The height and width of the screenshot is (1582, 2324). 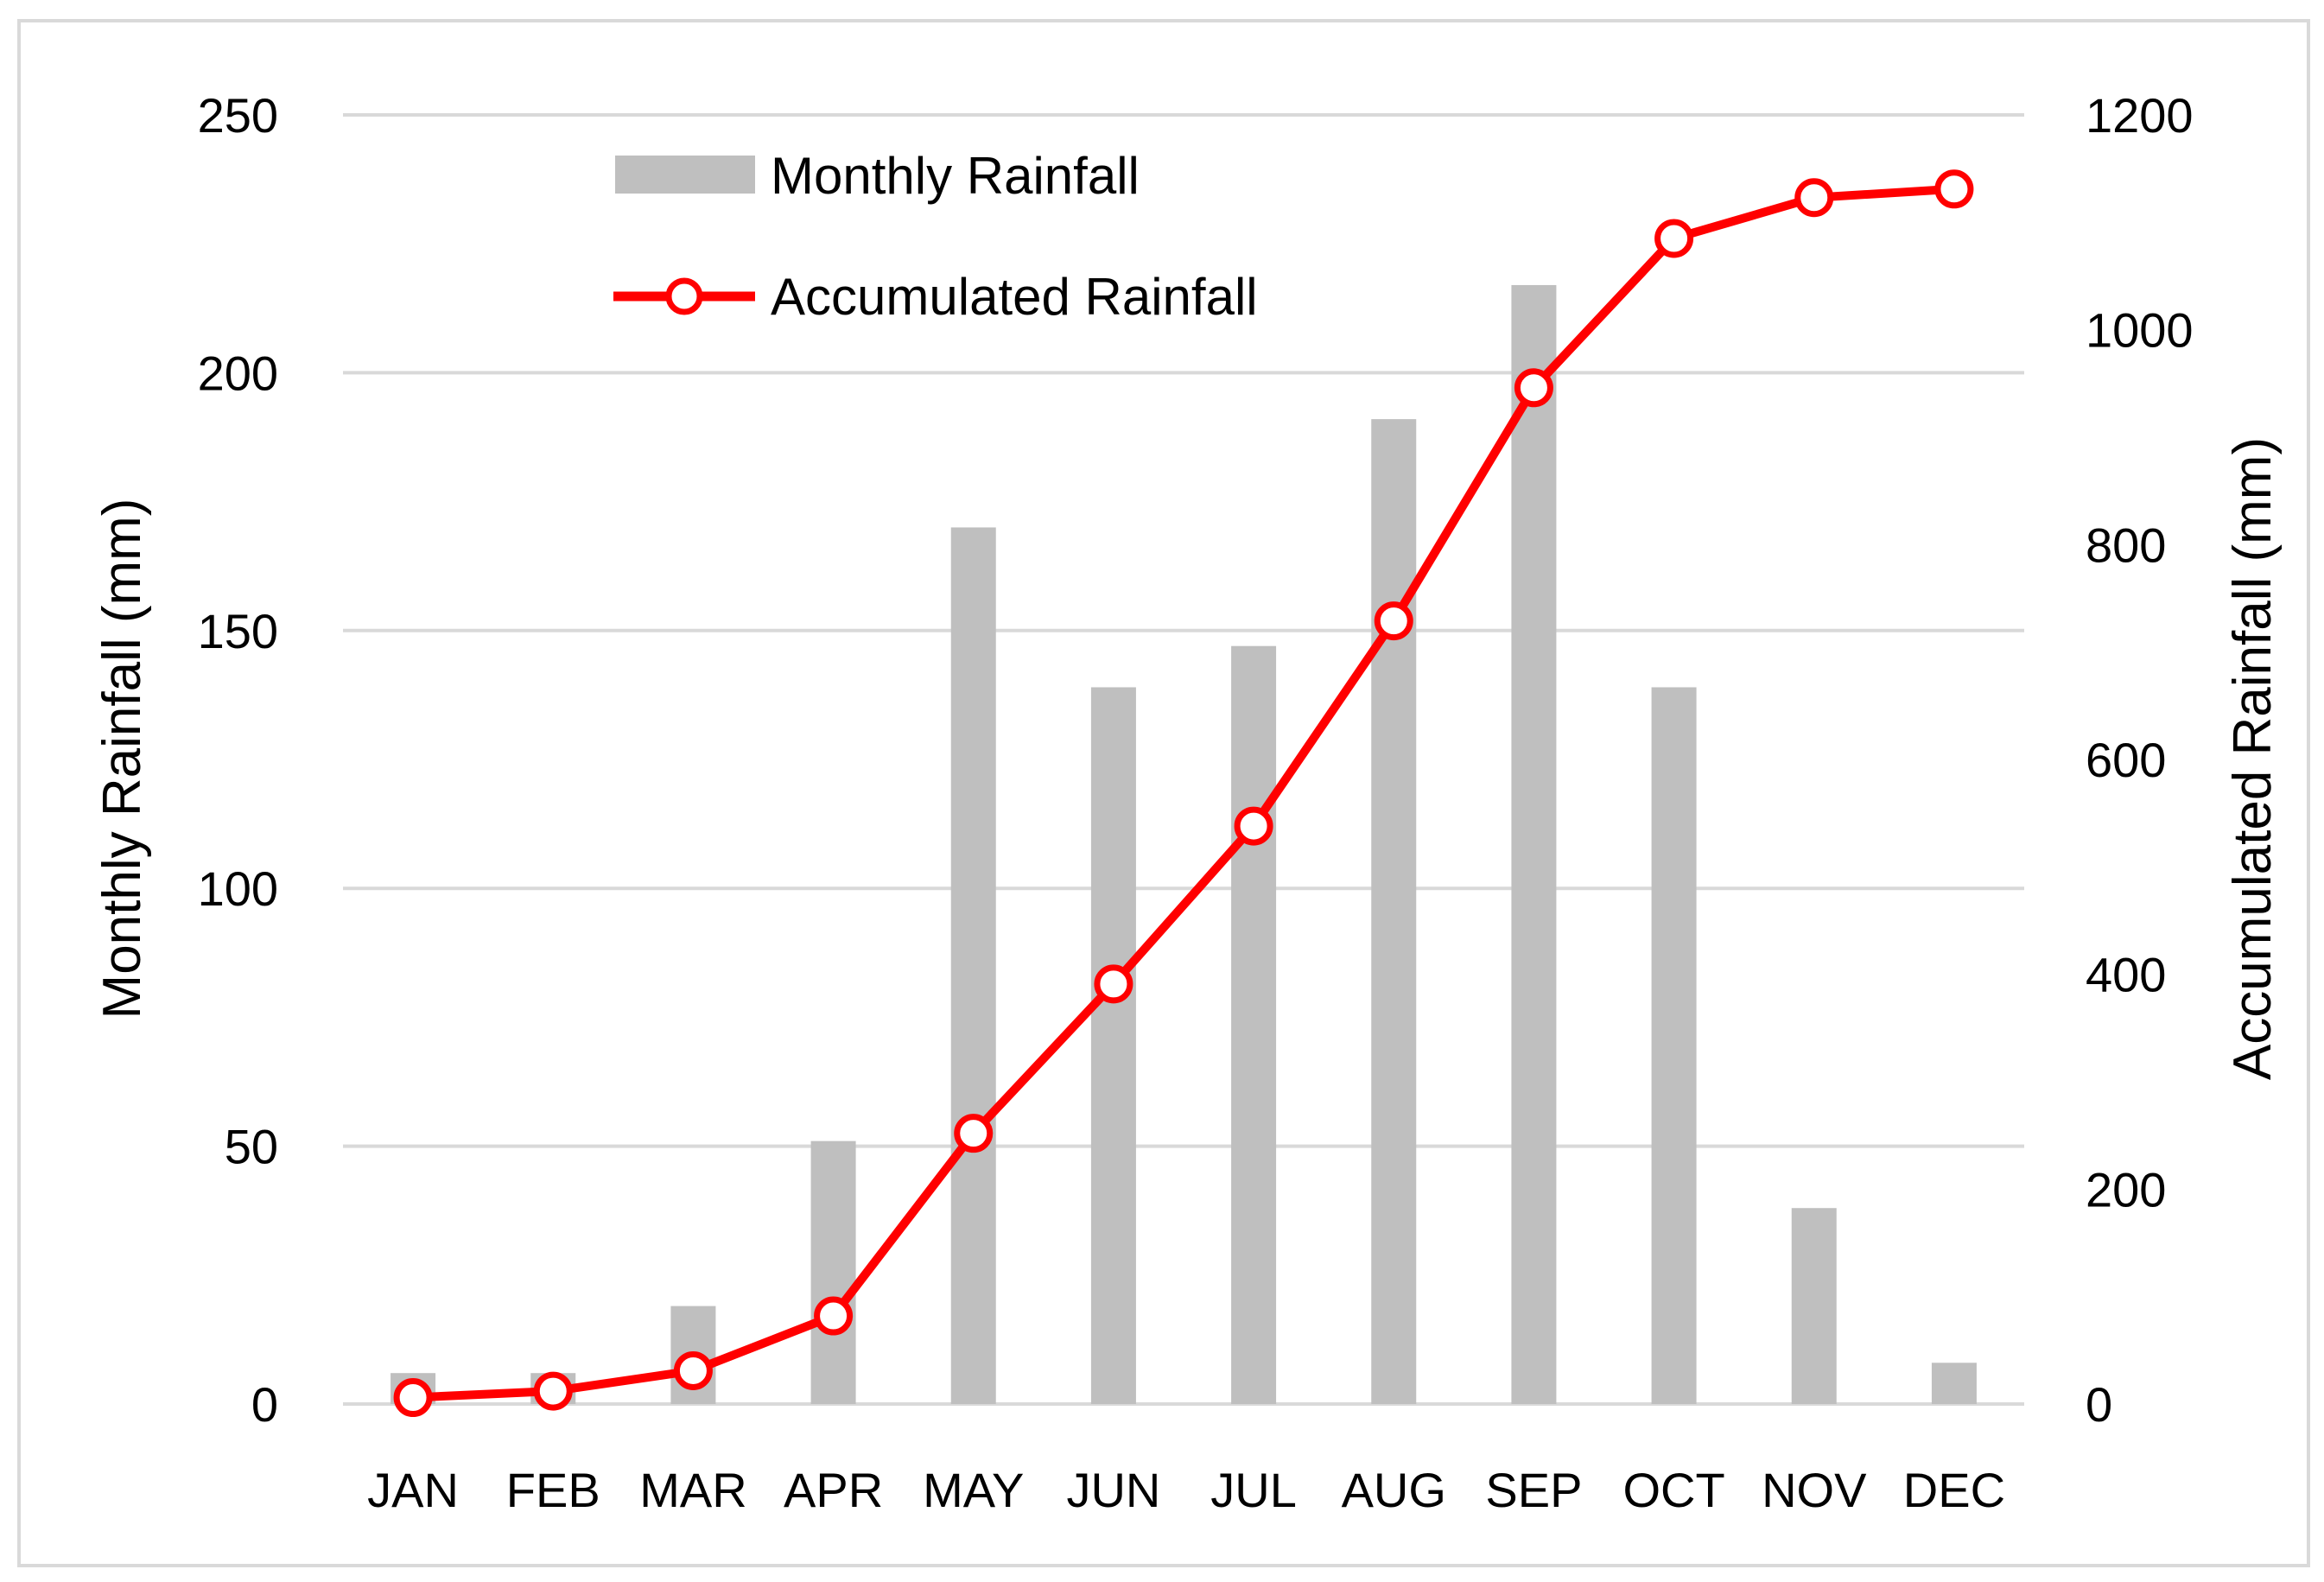 I want to click on bar-jul, so click(x=1254, y=1024).